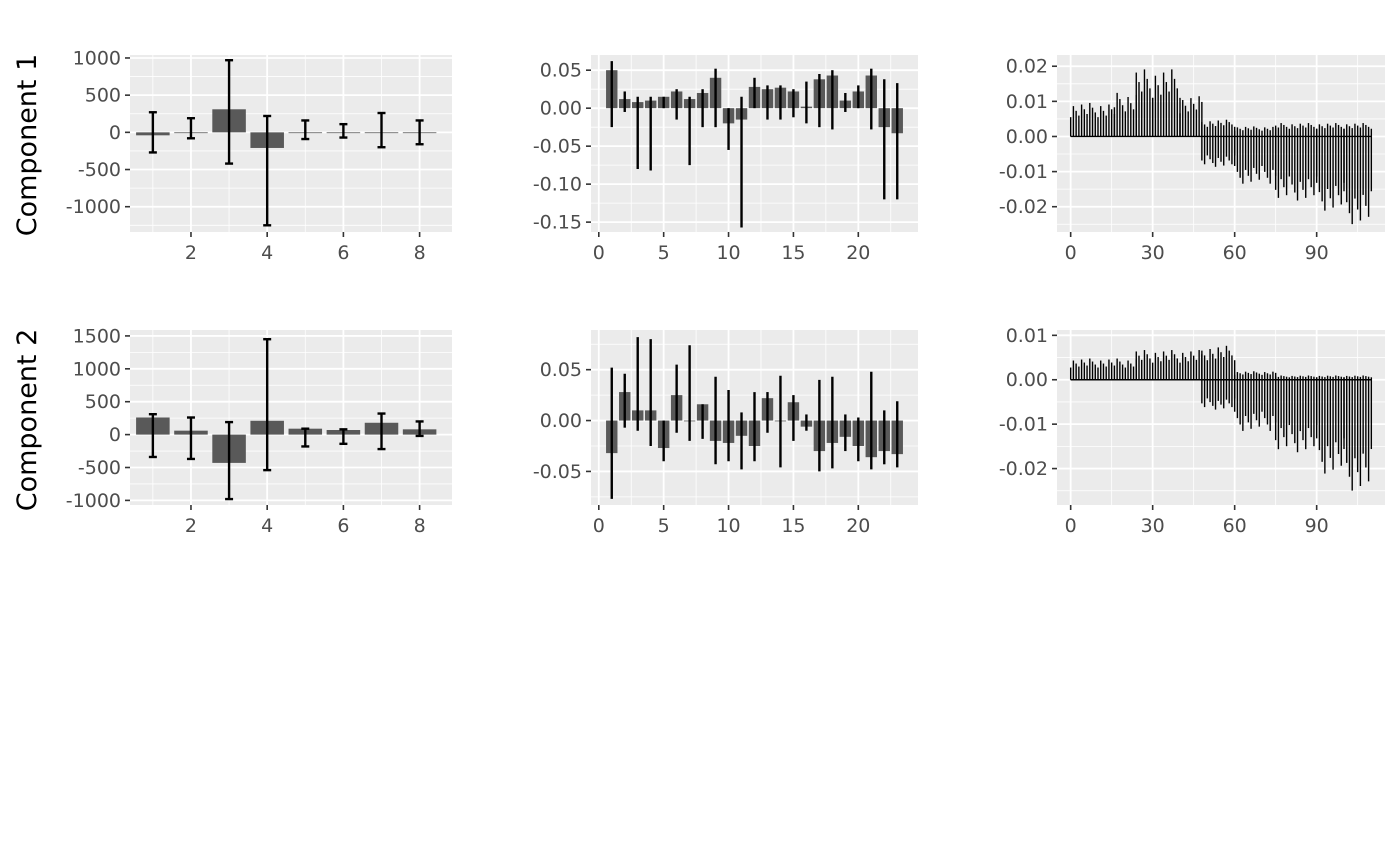 This screenshot has width=1400, height=866. Describe the element at coordinates (725, 433) in the screenshot. I see `panel-r2-c2: -0.05 0.00 0.05 0 5 10 15 20` at that location.